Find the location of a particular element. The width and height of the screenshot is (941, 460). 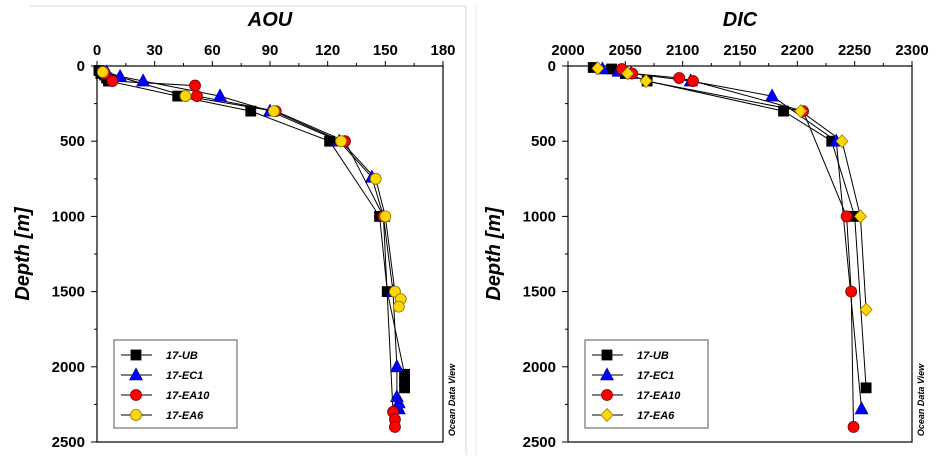

x-tick-label: 2100 is located at coordinates (682, 50).